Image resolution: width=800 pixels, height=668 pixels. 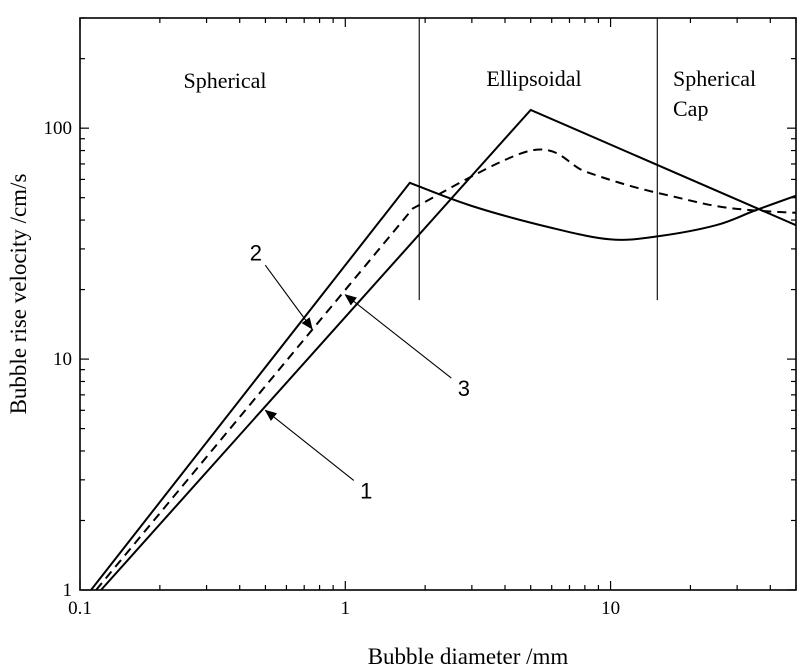 I want to click on region-label-ellipsoidal: Ellipsoidal, so click(x=533, y=78).